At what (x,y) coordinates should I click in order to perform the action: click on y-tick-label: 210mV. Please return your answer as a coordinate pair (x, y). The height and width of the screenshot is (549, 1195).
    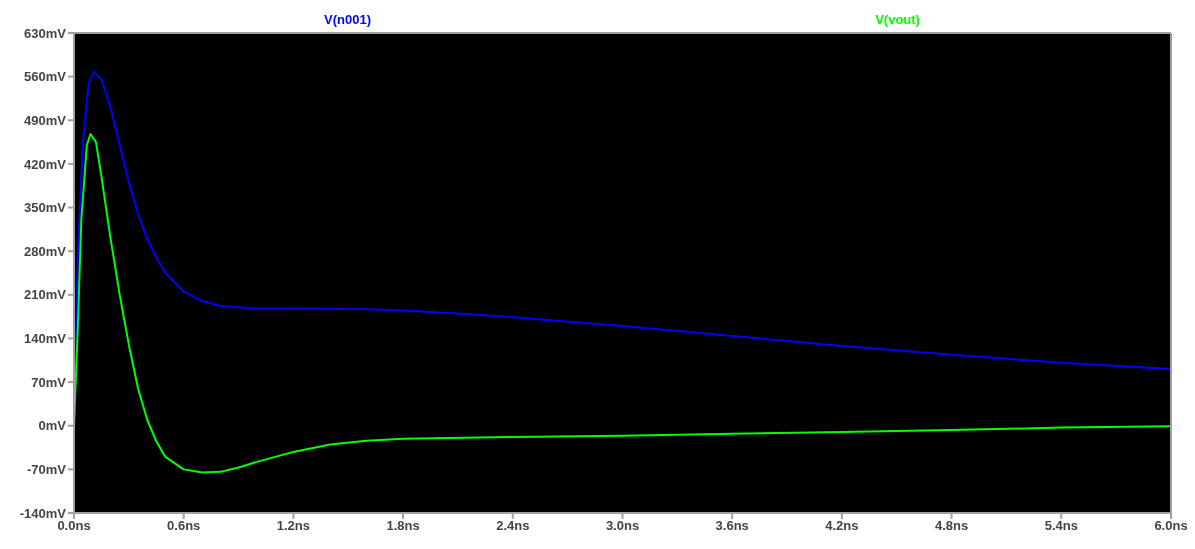
    Looking at the image, I should click on (45, 295).